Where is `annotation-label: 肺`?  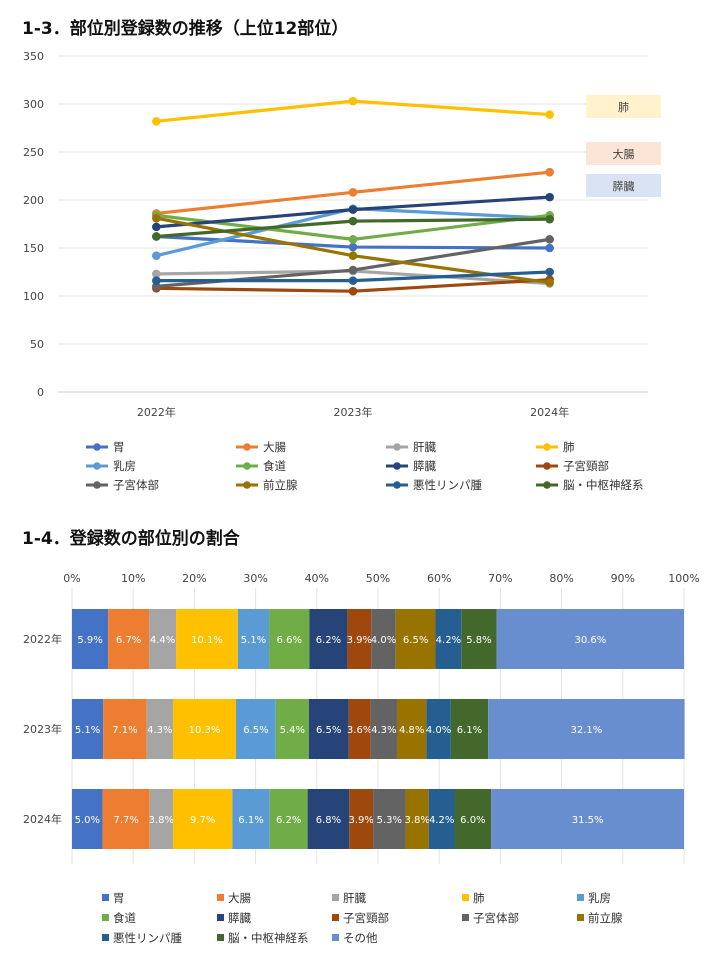 annotation-label: 肺 is located at coordinates (623, 107).